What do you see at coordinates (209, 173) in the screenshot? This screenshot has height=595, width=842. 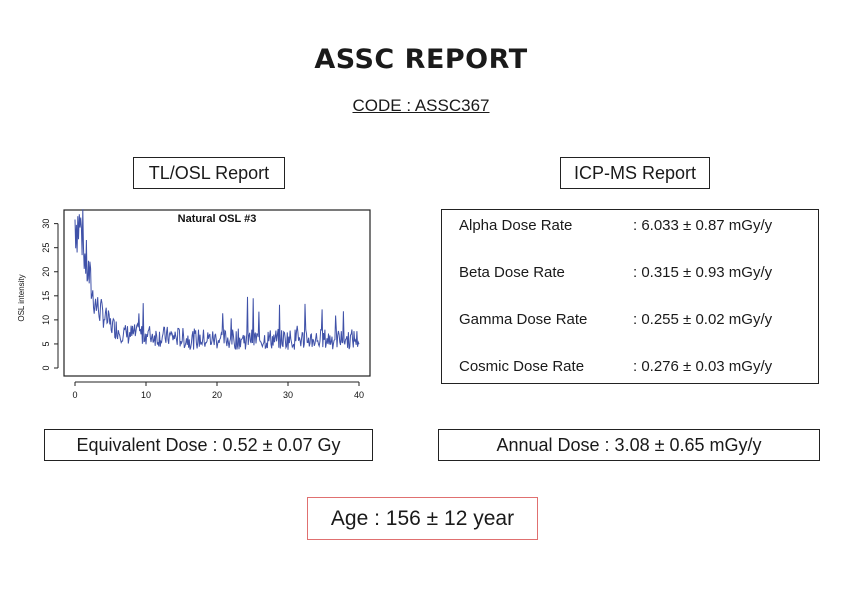 I see `tl-osl-report-header: TL/OSL Report` at bounding box center [209, 173].